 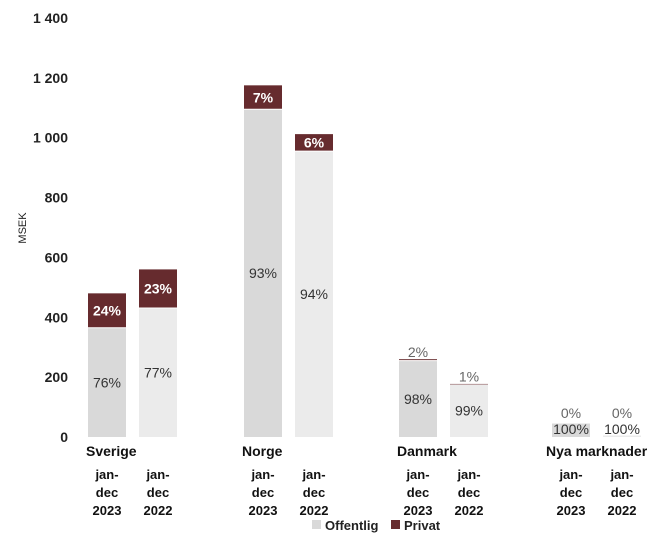 I want to click on y-tick-label: 0, so click(x=64, y=437).